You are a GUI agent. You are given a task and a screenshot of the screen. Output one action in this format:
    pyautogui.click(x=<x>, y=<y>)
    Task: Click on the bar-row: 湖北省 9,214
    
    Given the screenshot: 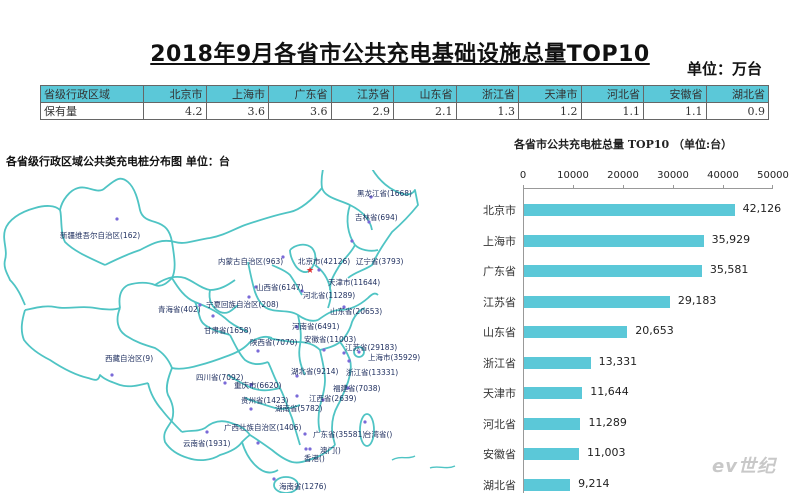 What is the action you would take?
    pyautogui.click(x=400, y=481)
    